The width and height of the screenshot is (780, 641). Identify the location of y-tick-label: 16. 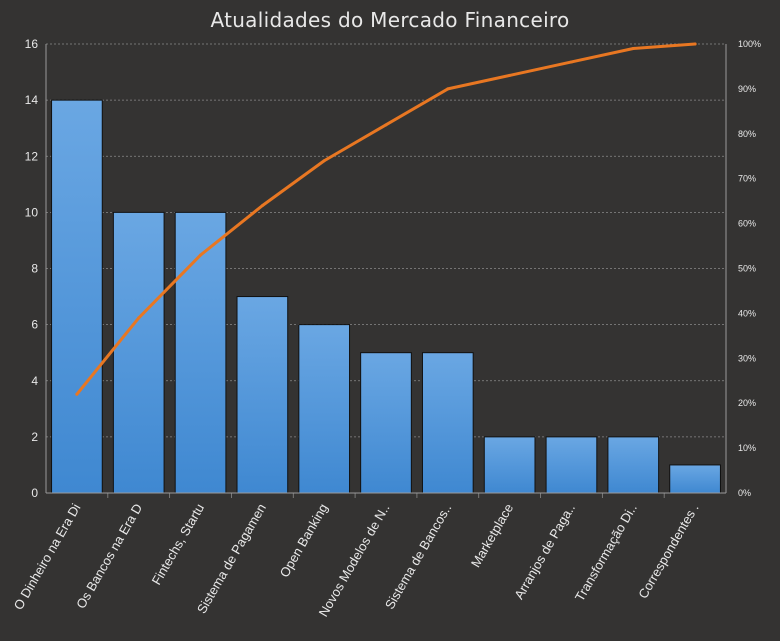
(32, 44).